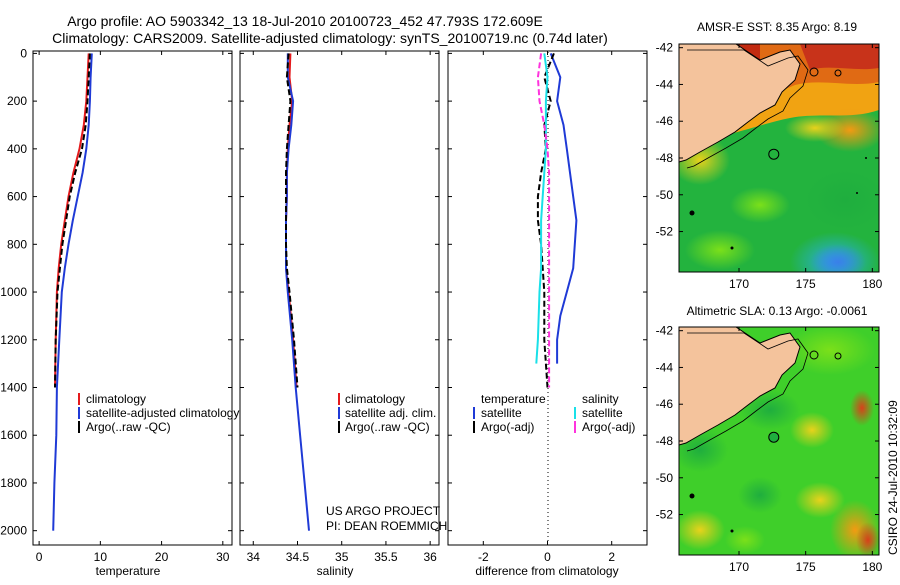 This screenshot has width=900, height=585. I want to click on depth-tick-label: 400, so click(17, 149).